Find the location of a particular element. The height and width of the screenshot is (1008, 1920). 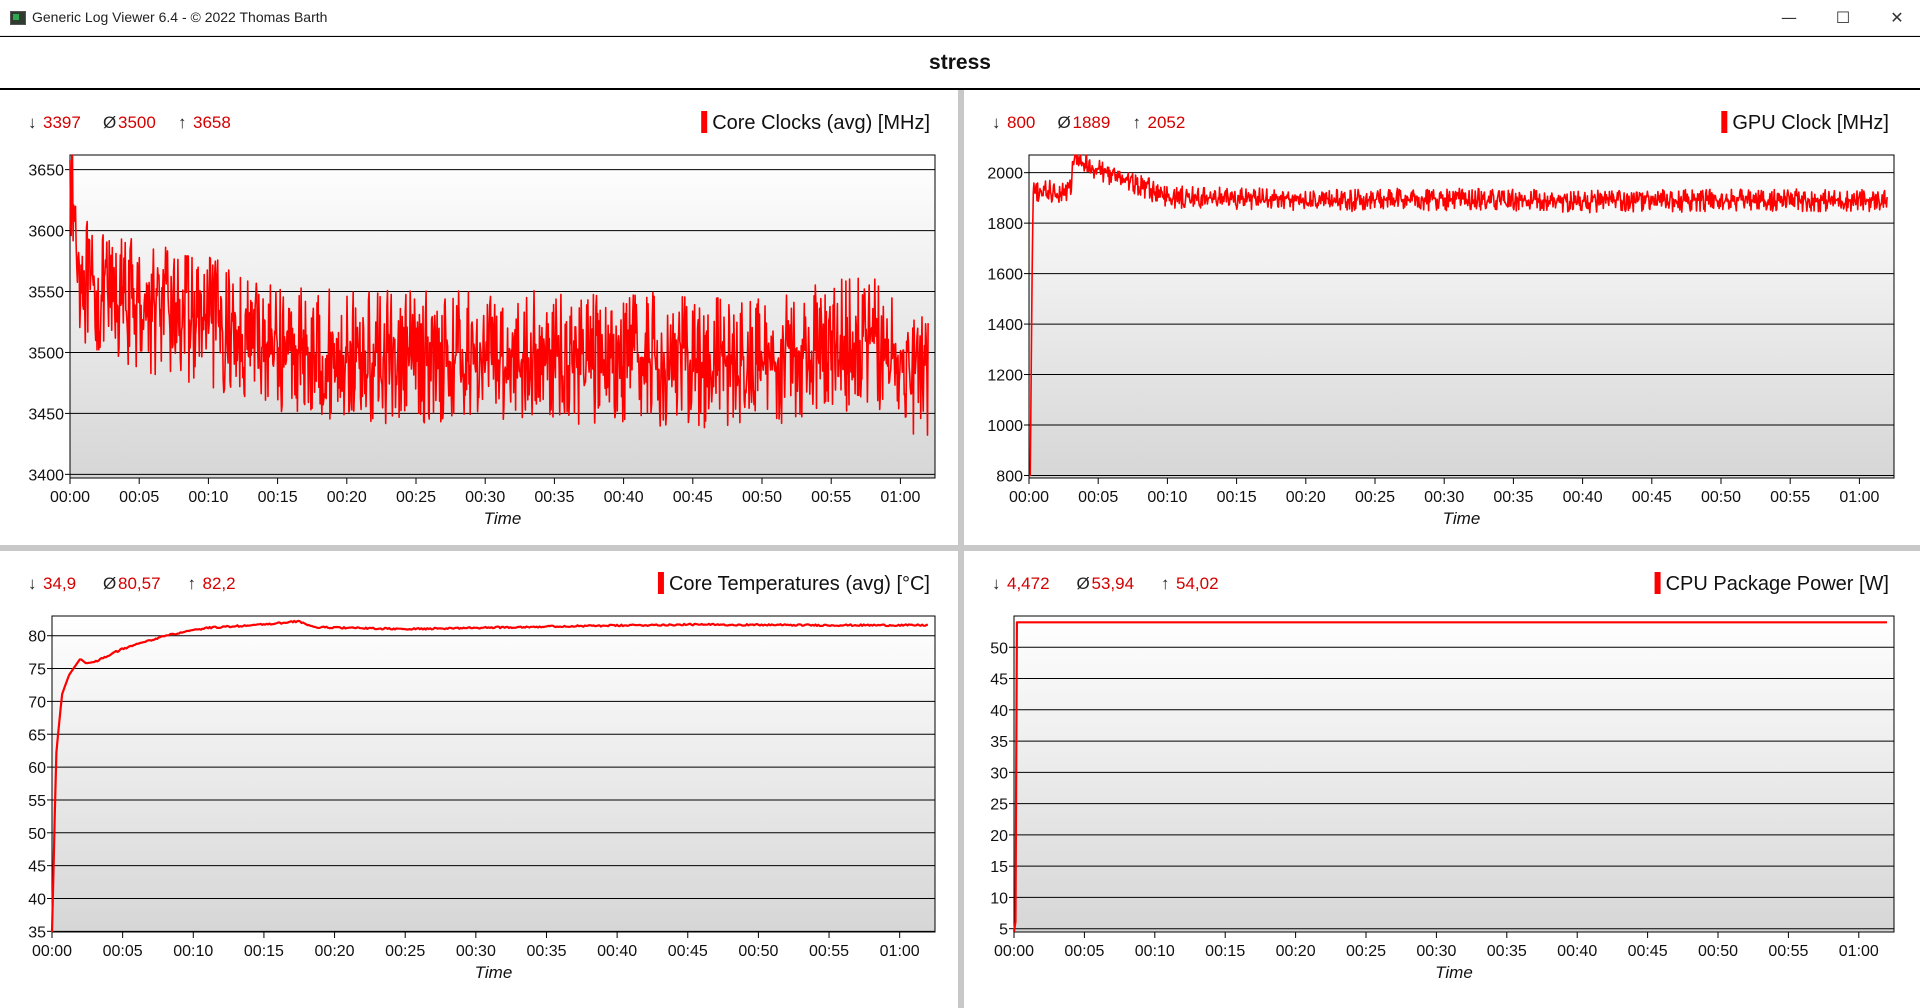

series-line-core-temperatures-avg-c is located at coordinates (489, 776).